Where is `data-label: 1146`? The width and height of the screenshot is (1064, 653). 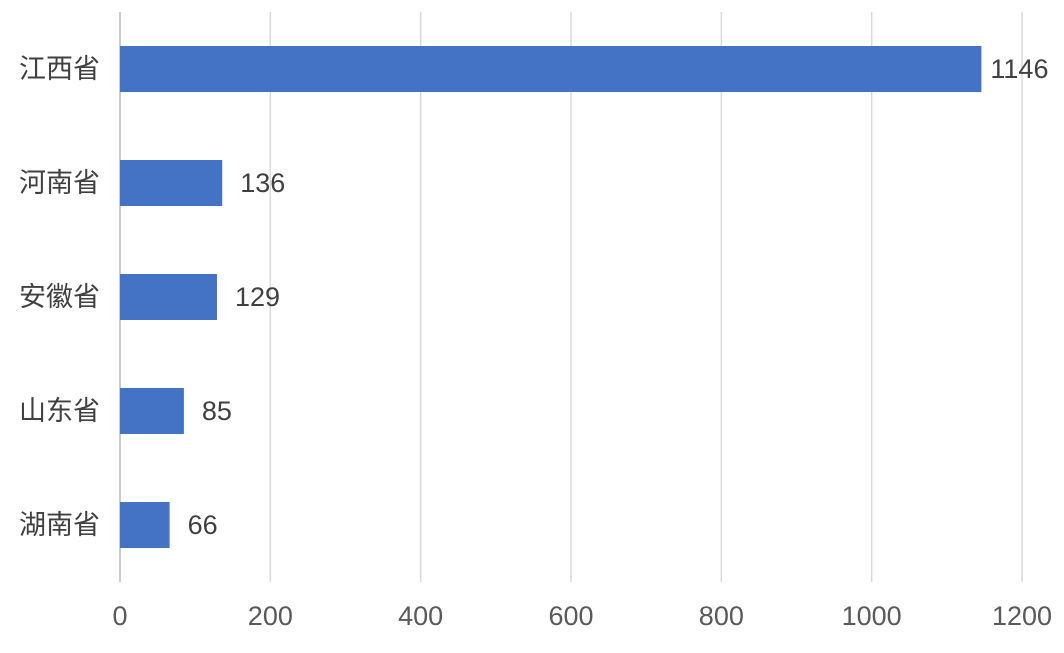 data-label: 1146 is located at coordinates (1019, 69).